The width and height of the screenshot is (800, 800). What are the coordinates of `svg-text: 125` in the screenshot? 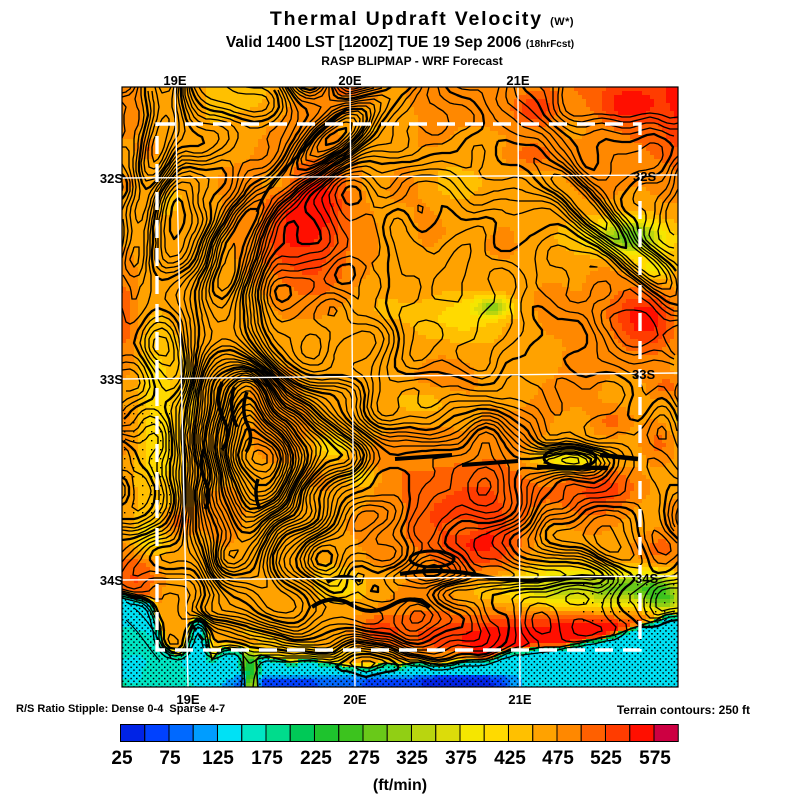 It's located at (218, 758).